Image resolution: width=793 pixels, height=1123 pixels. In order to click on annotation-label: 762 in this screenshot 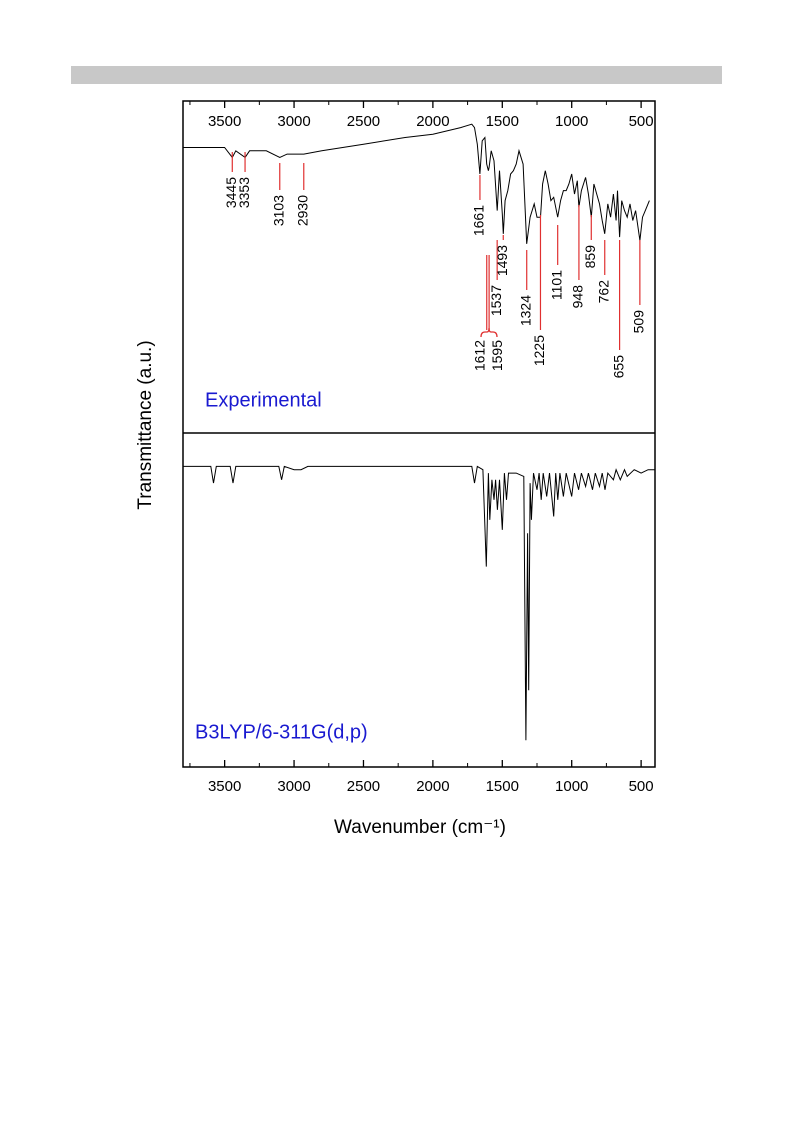, I will do `click(603, 292)`.